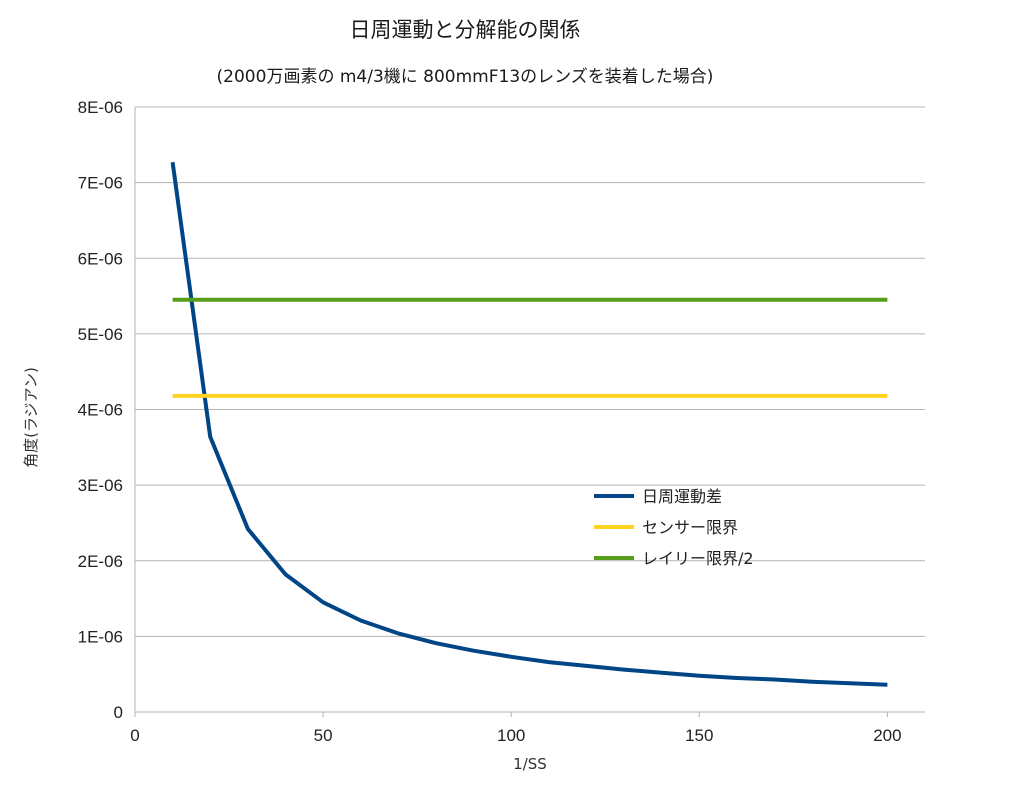 This screenshot has height=786, width=1024. I want to click on legend-entry: センサー限界, so click(690, 527).